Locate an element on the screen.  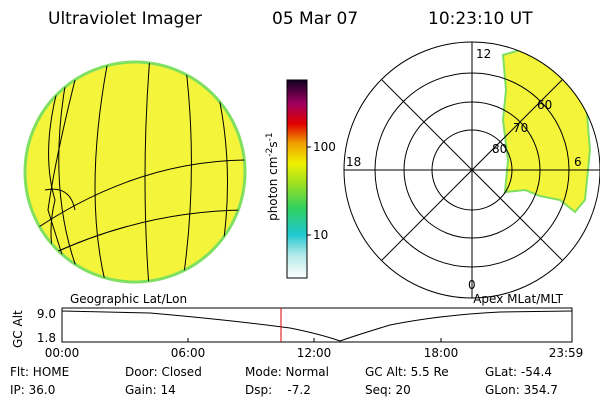
unit-text: photon cm is located at coordinates (273, 189).